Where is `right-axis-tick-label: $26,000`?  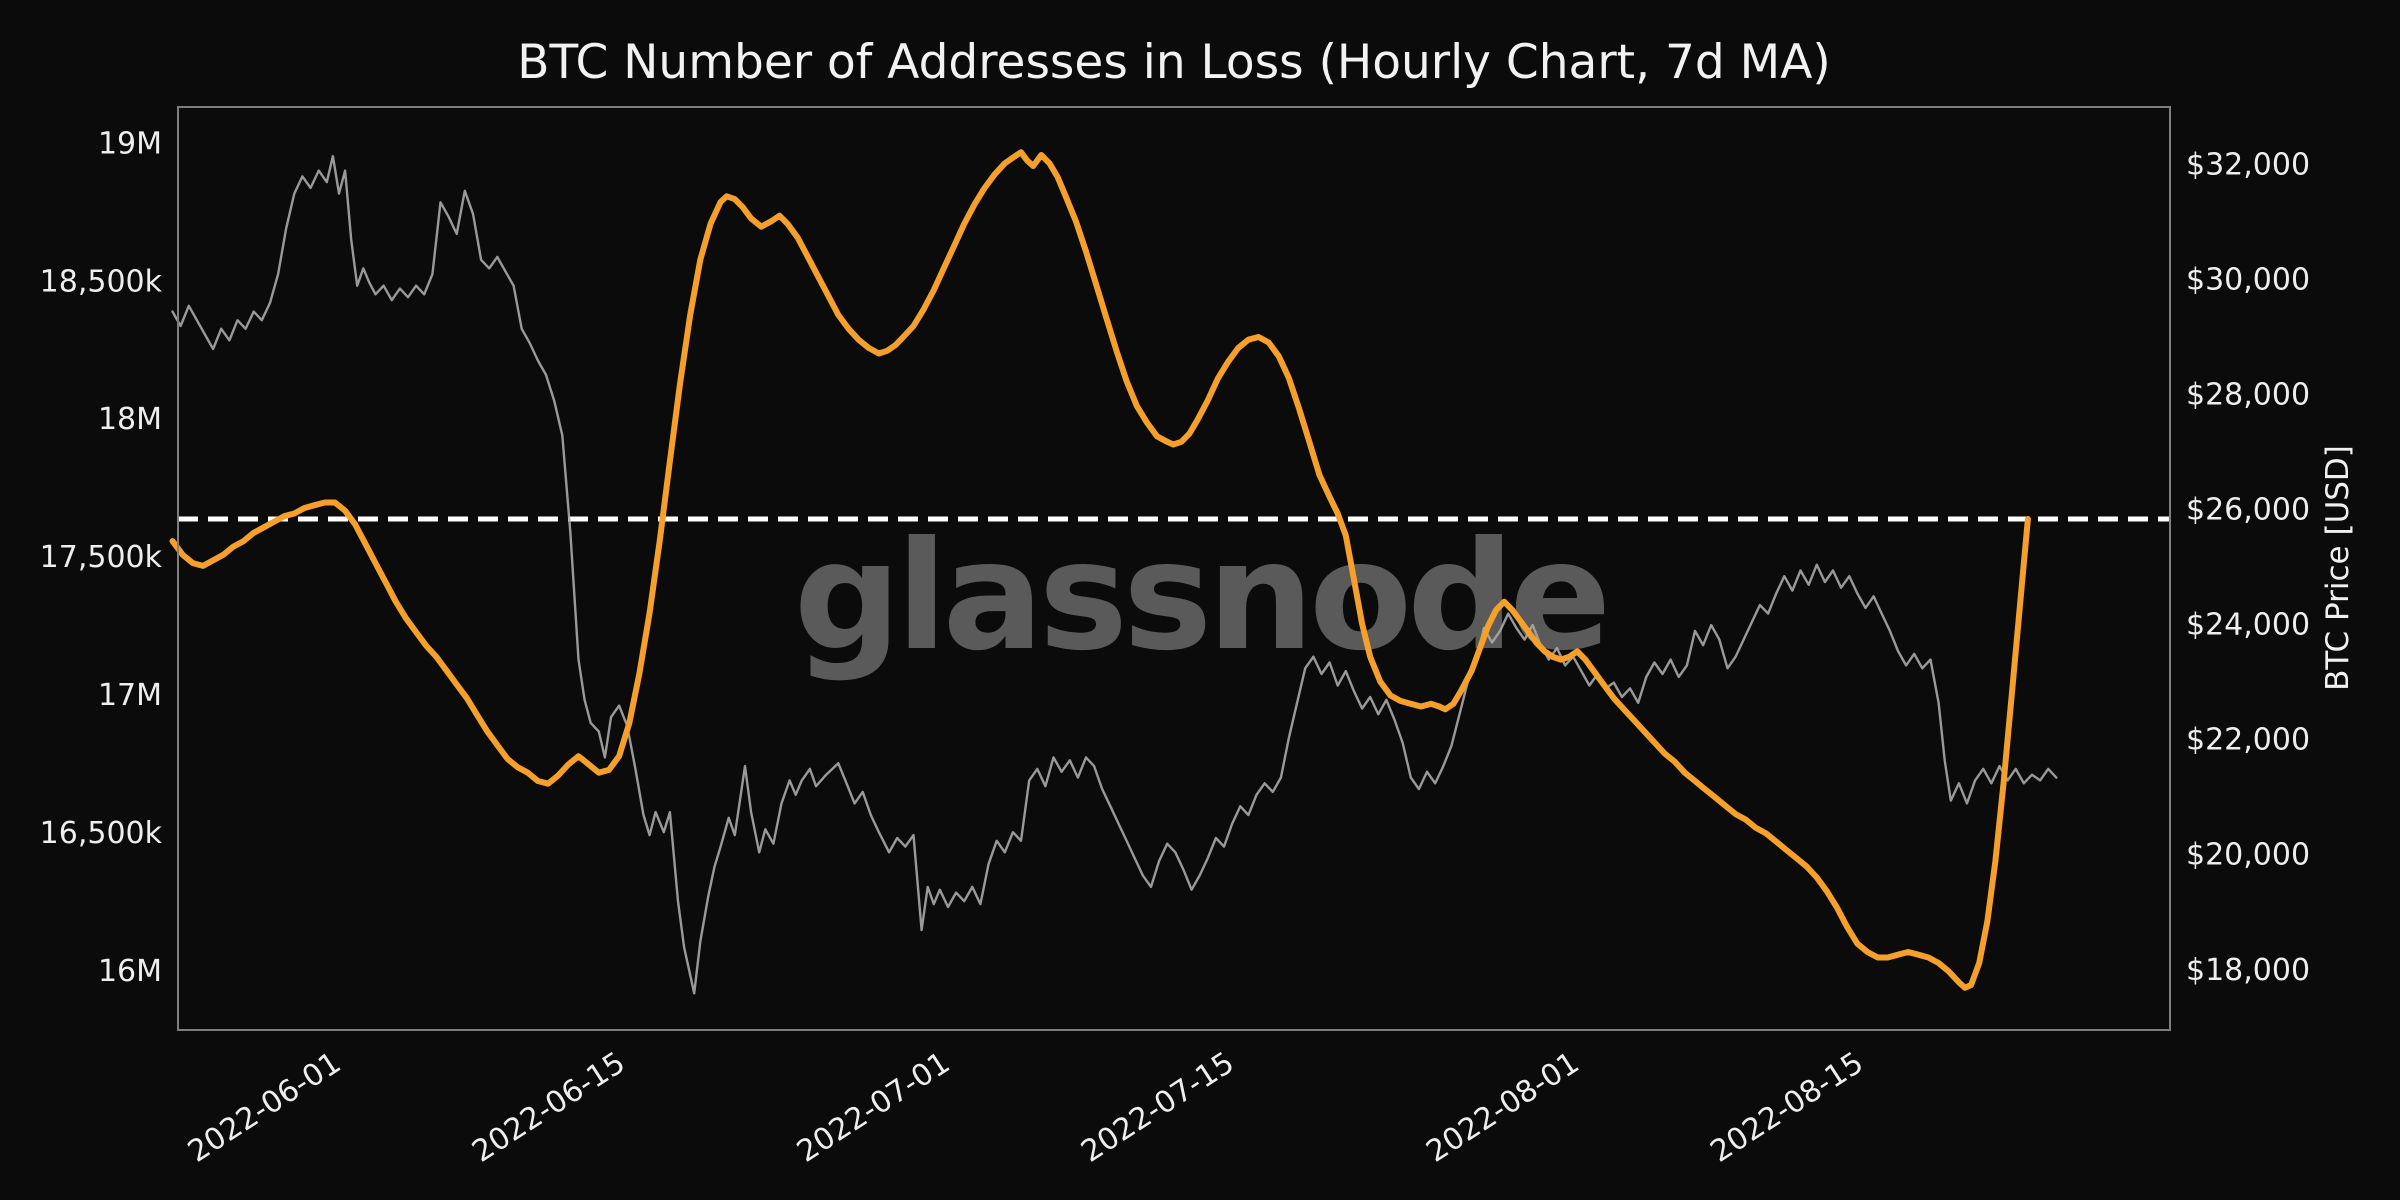 right-axis-tick-label: $26,000 is located at coordinates (2248, 510).